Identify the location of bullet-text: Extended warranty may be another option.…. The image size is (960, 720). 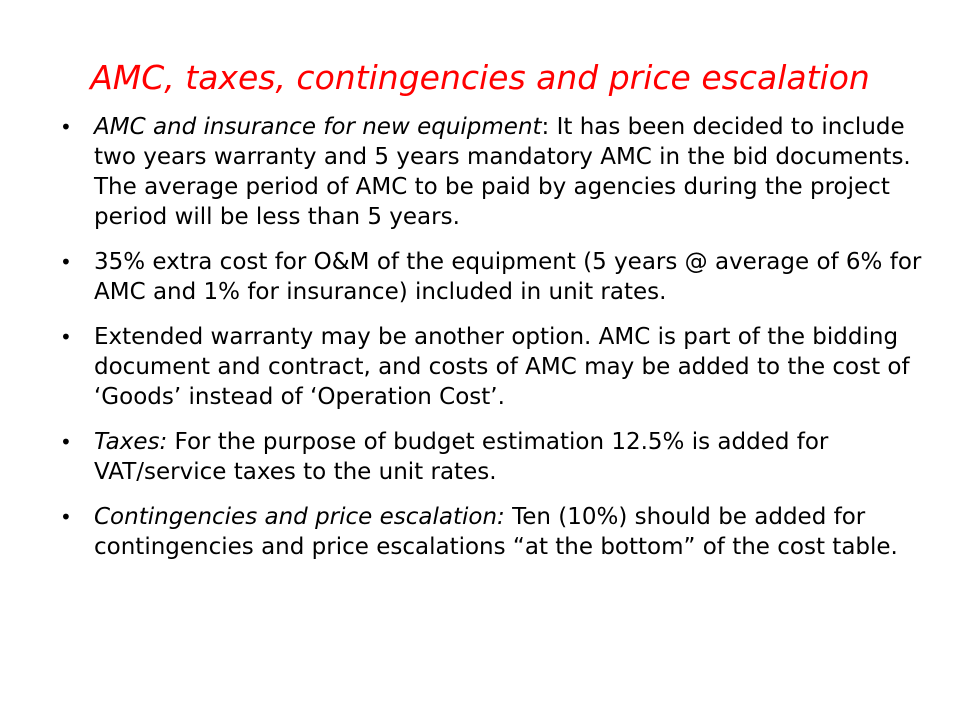
(502, 367).